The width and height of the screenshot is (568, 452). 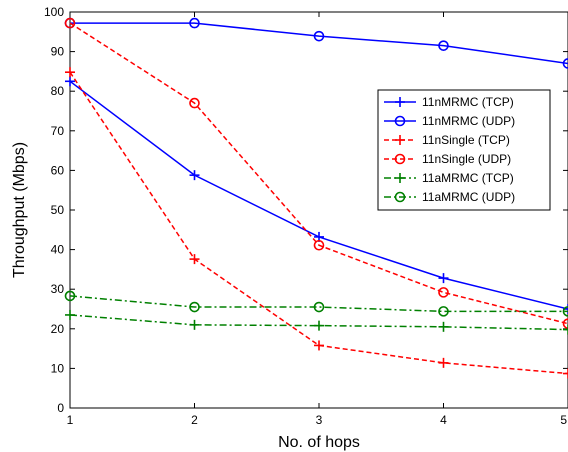 I want to click on x-tick-label: 1, so click(x=70, y=420).